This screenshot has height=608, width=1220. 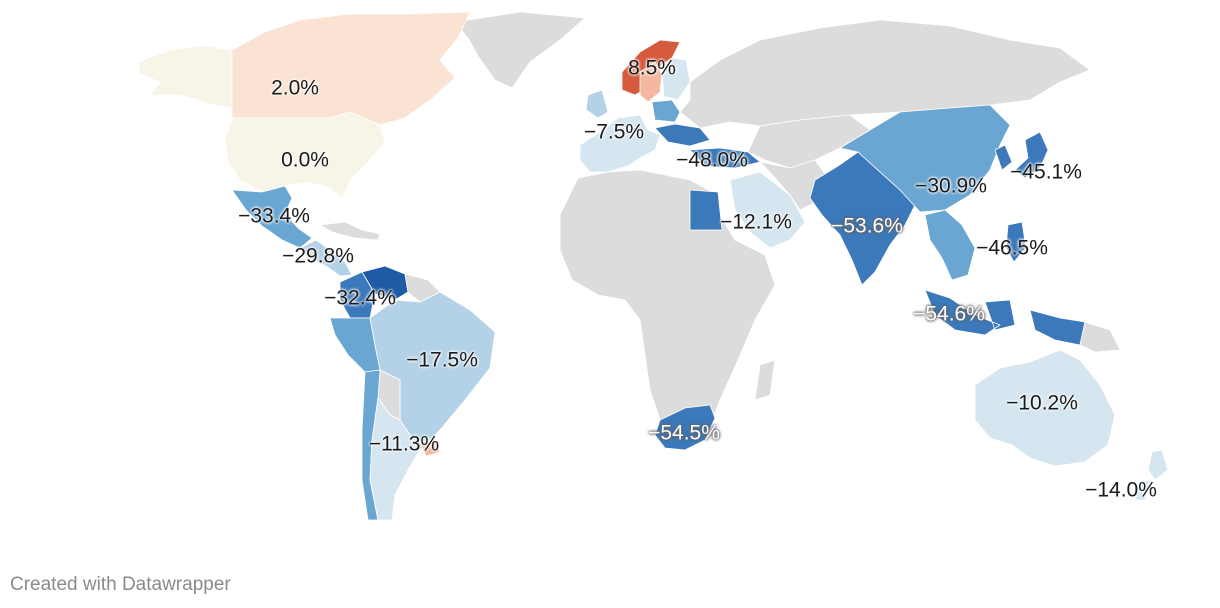 I want to click on label-mexico: −33.4%, so click(x=274, y=216).